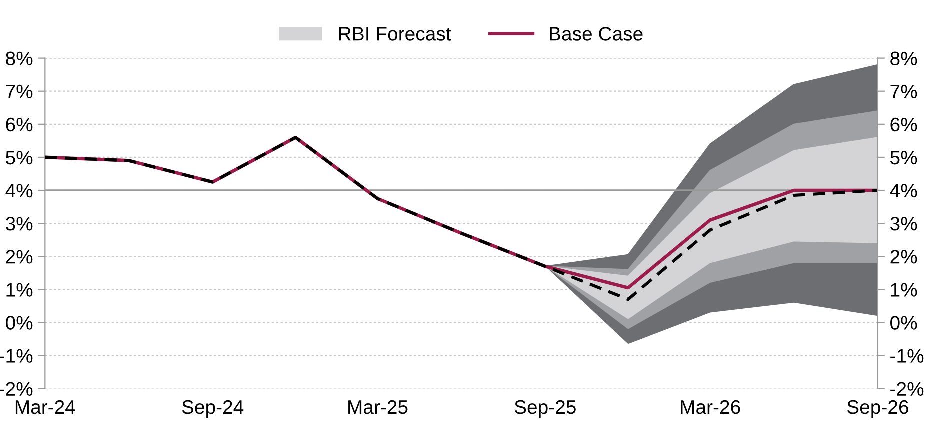 This screenshot has height=432, width=941. Describe the element at coordinates (19, 290) in the screenshot. I see `y-tick-label: 1%` at that location.